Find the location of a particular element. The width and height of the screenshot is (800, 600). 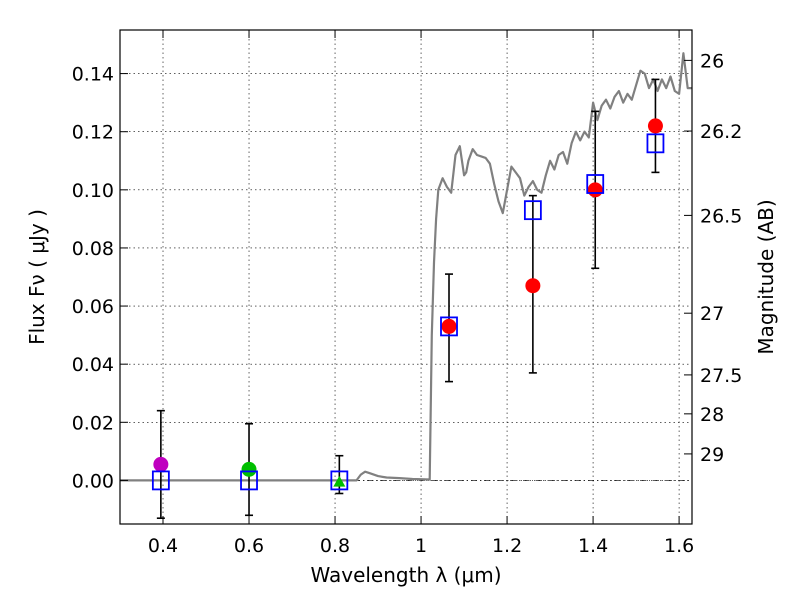

x-tick-label: 0.8 is located at coordinates (335, 546).